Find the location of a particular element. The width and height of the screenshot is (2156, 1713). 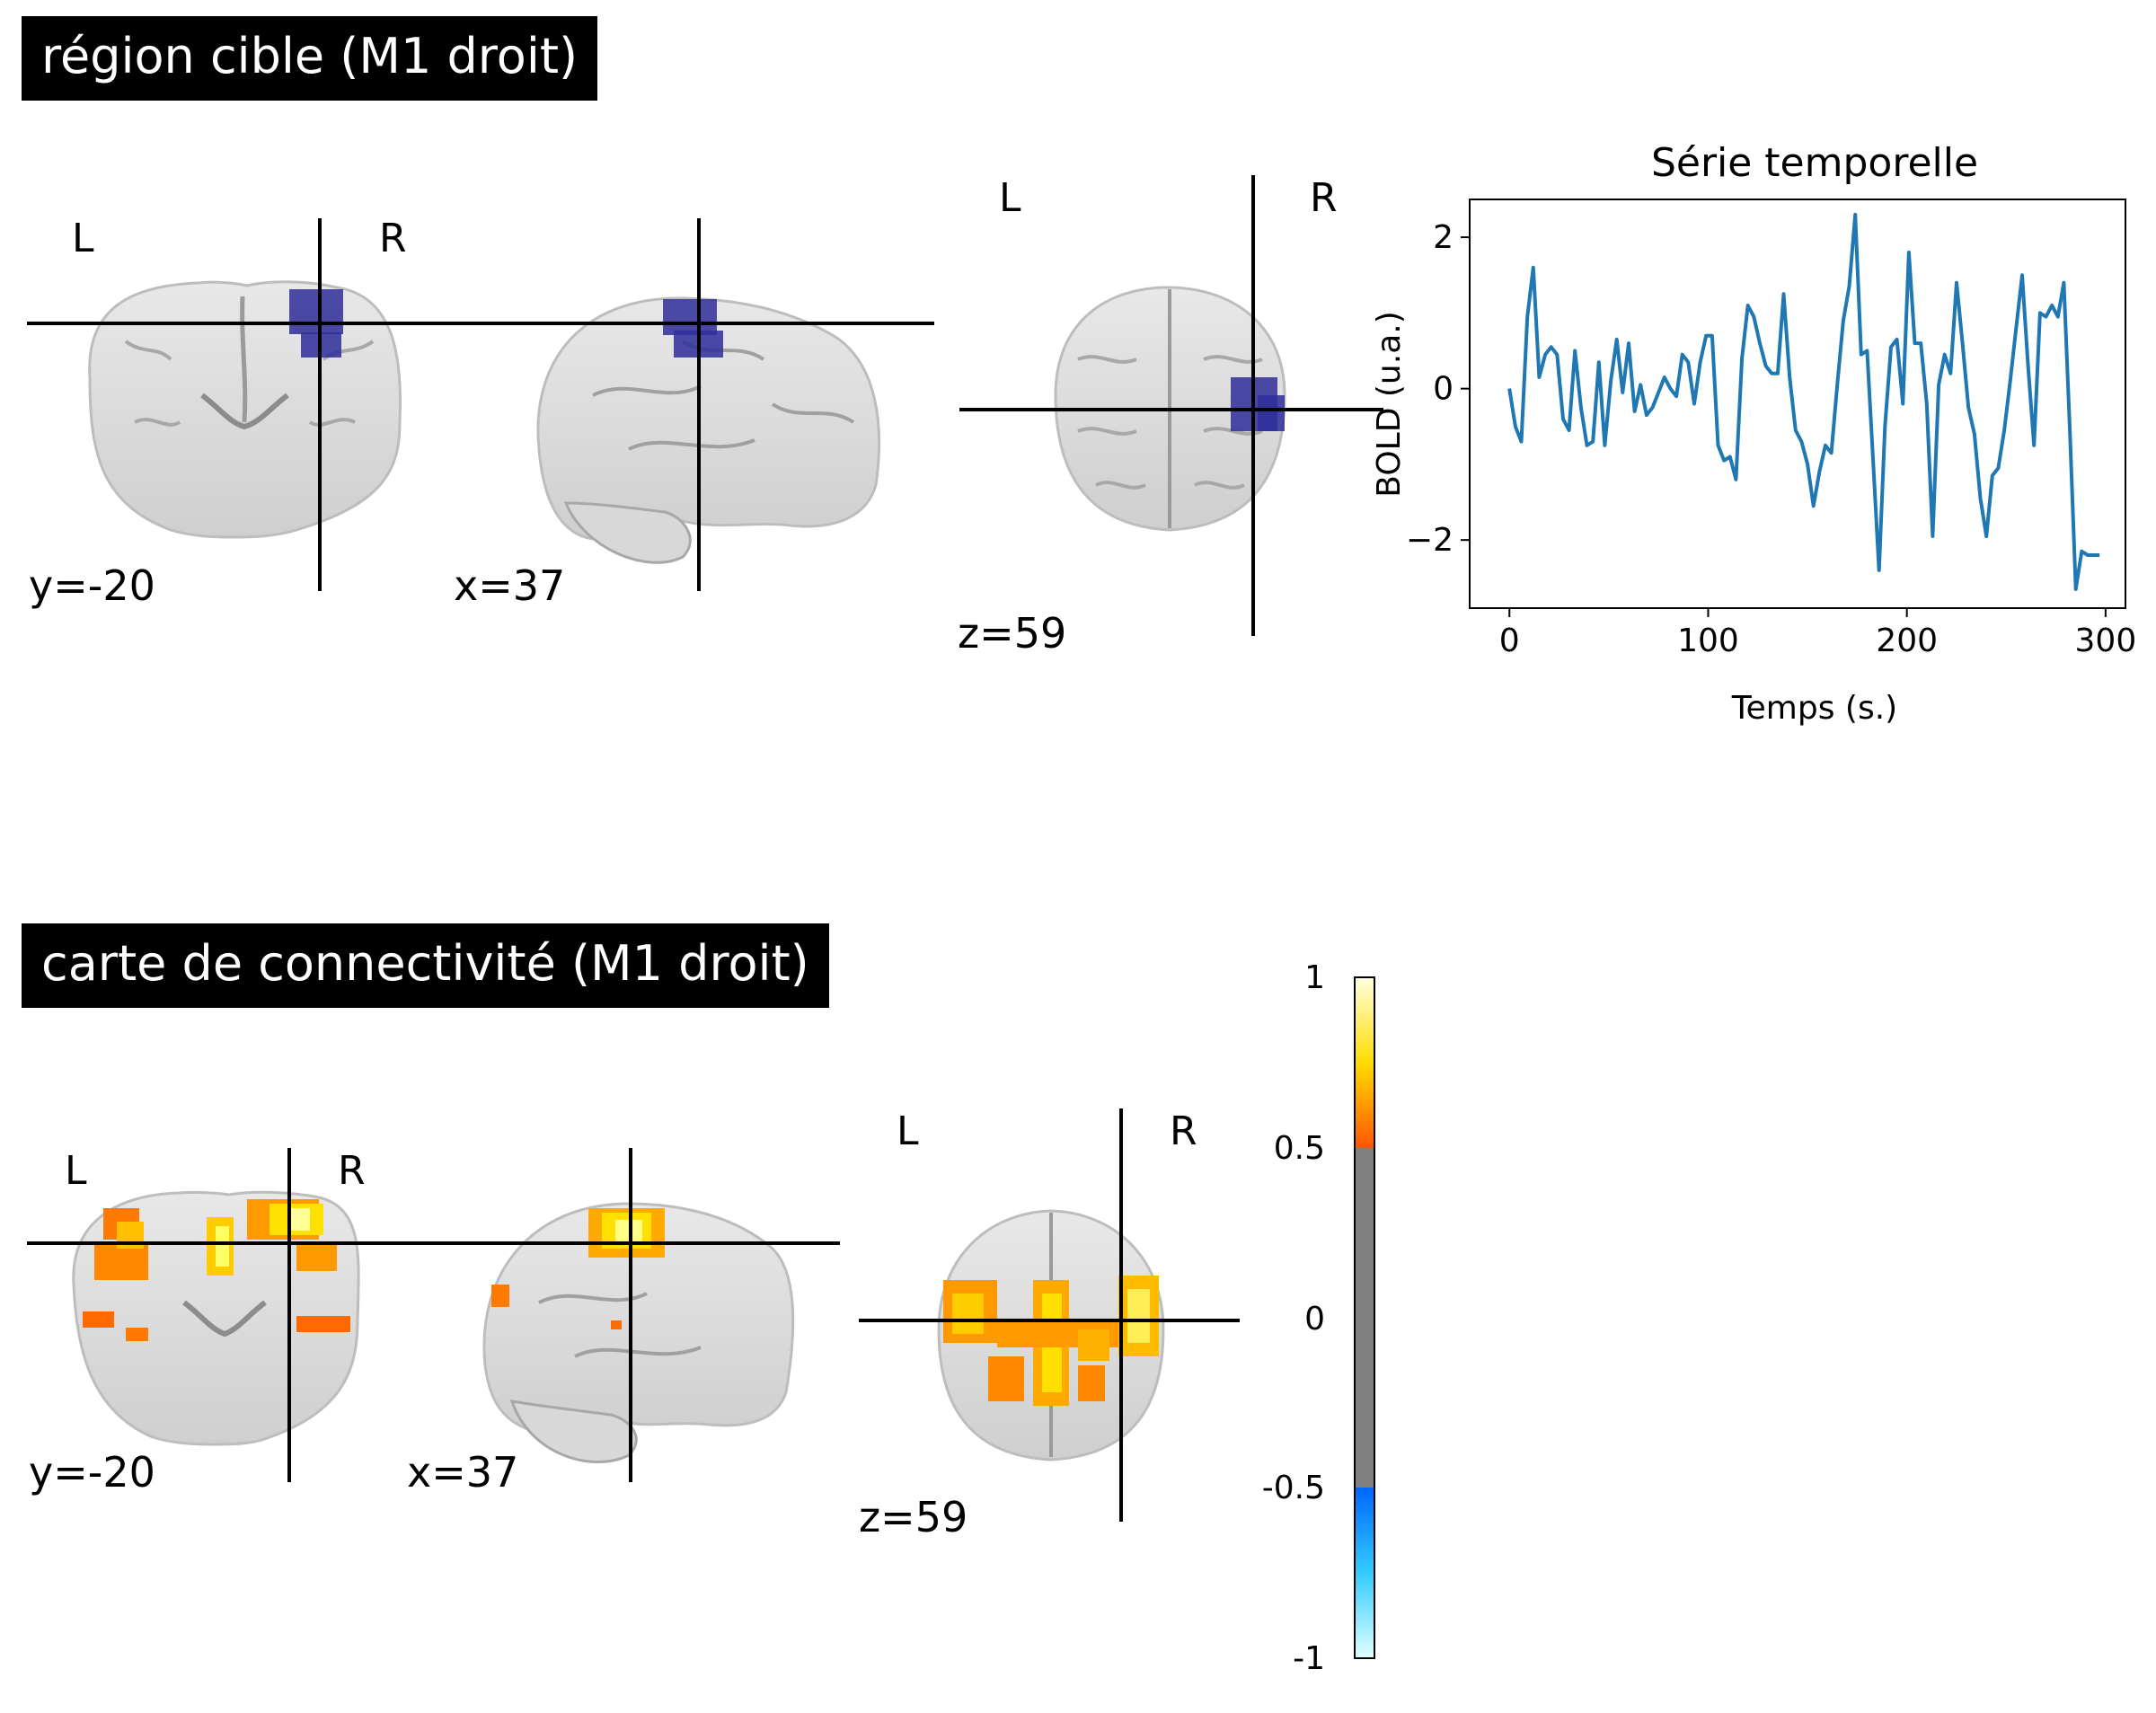

chart-y-label: BOLD (u.a.) is located at coordinates (1390, 404).